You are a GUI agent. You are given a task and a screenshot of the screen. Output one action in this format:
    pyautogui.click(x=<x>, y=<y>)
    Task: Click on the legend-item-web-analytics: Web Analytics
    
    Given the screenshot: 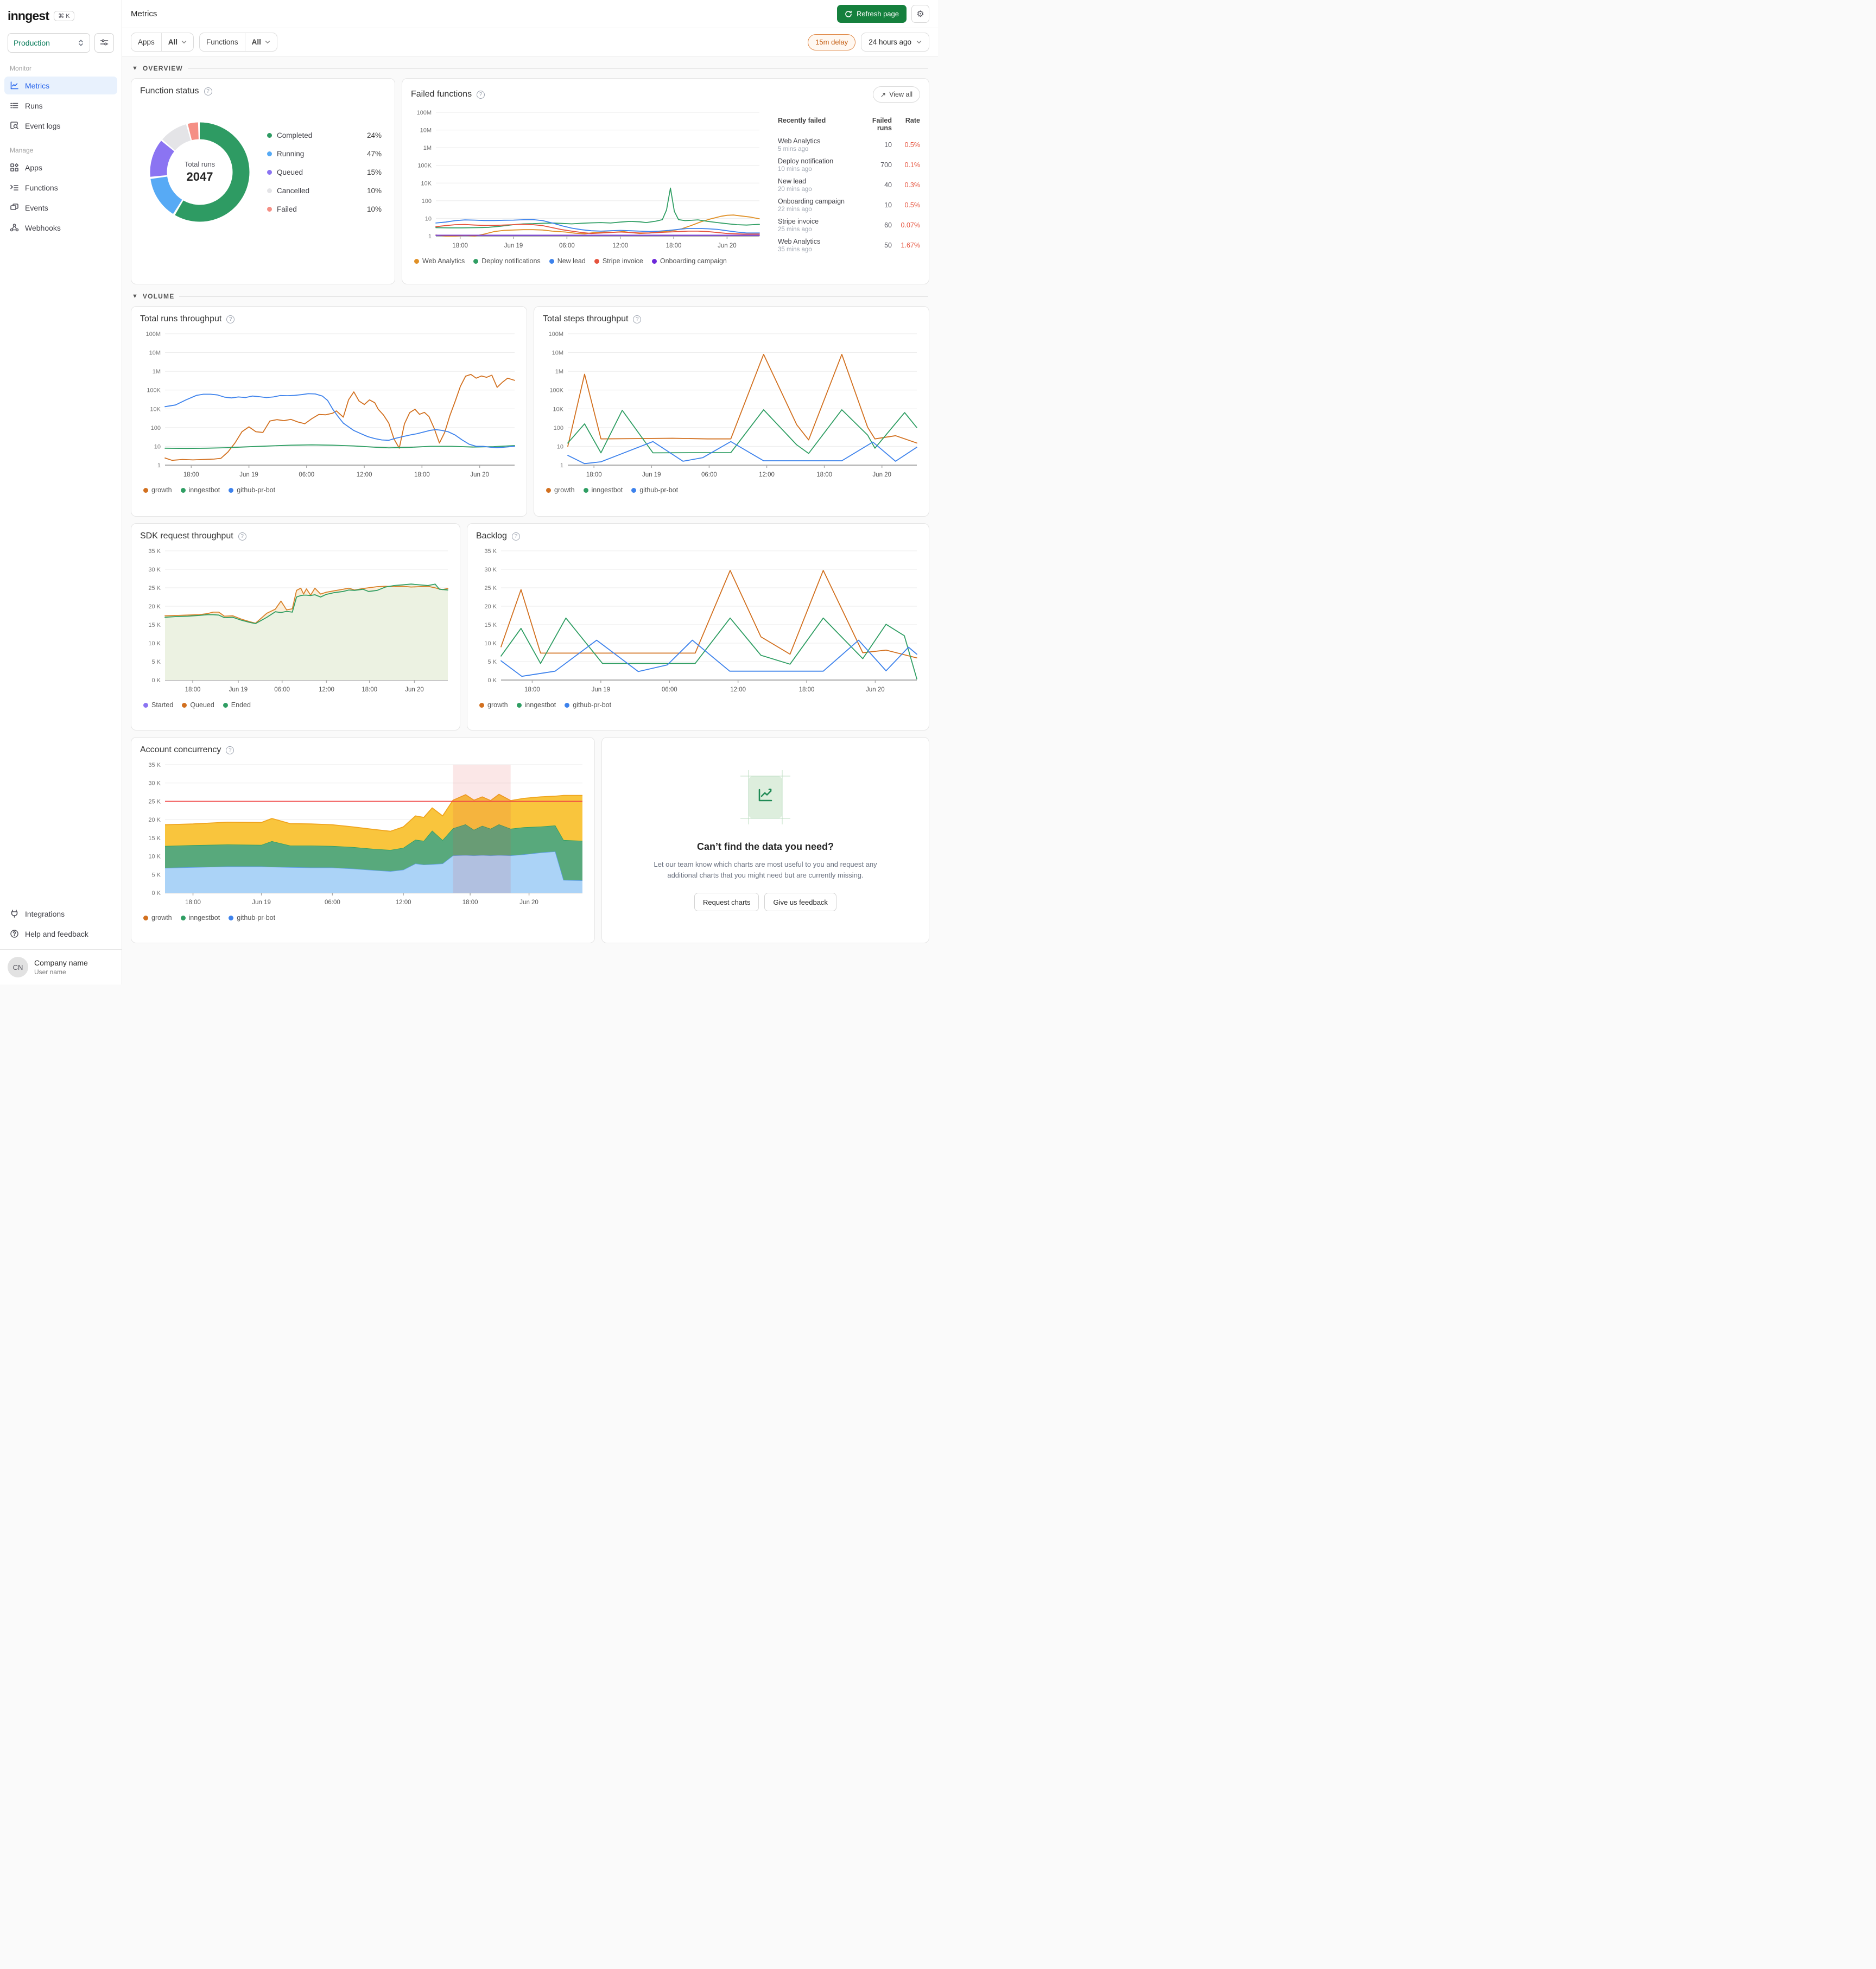 What is the action you would take?
    pyautogui.click(x=439, y=261)
    